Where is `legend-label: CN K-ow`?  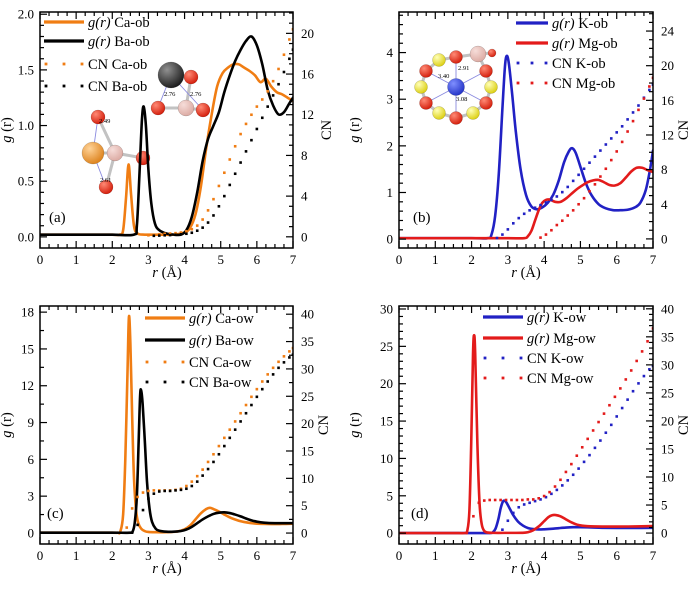
legend-label: CN K-ow is located at coordinates (555, 359).